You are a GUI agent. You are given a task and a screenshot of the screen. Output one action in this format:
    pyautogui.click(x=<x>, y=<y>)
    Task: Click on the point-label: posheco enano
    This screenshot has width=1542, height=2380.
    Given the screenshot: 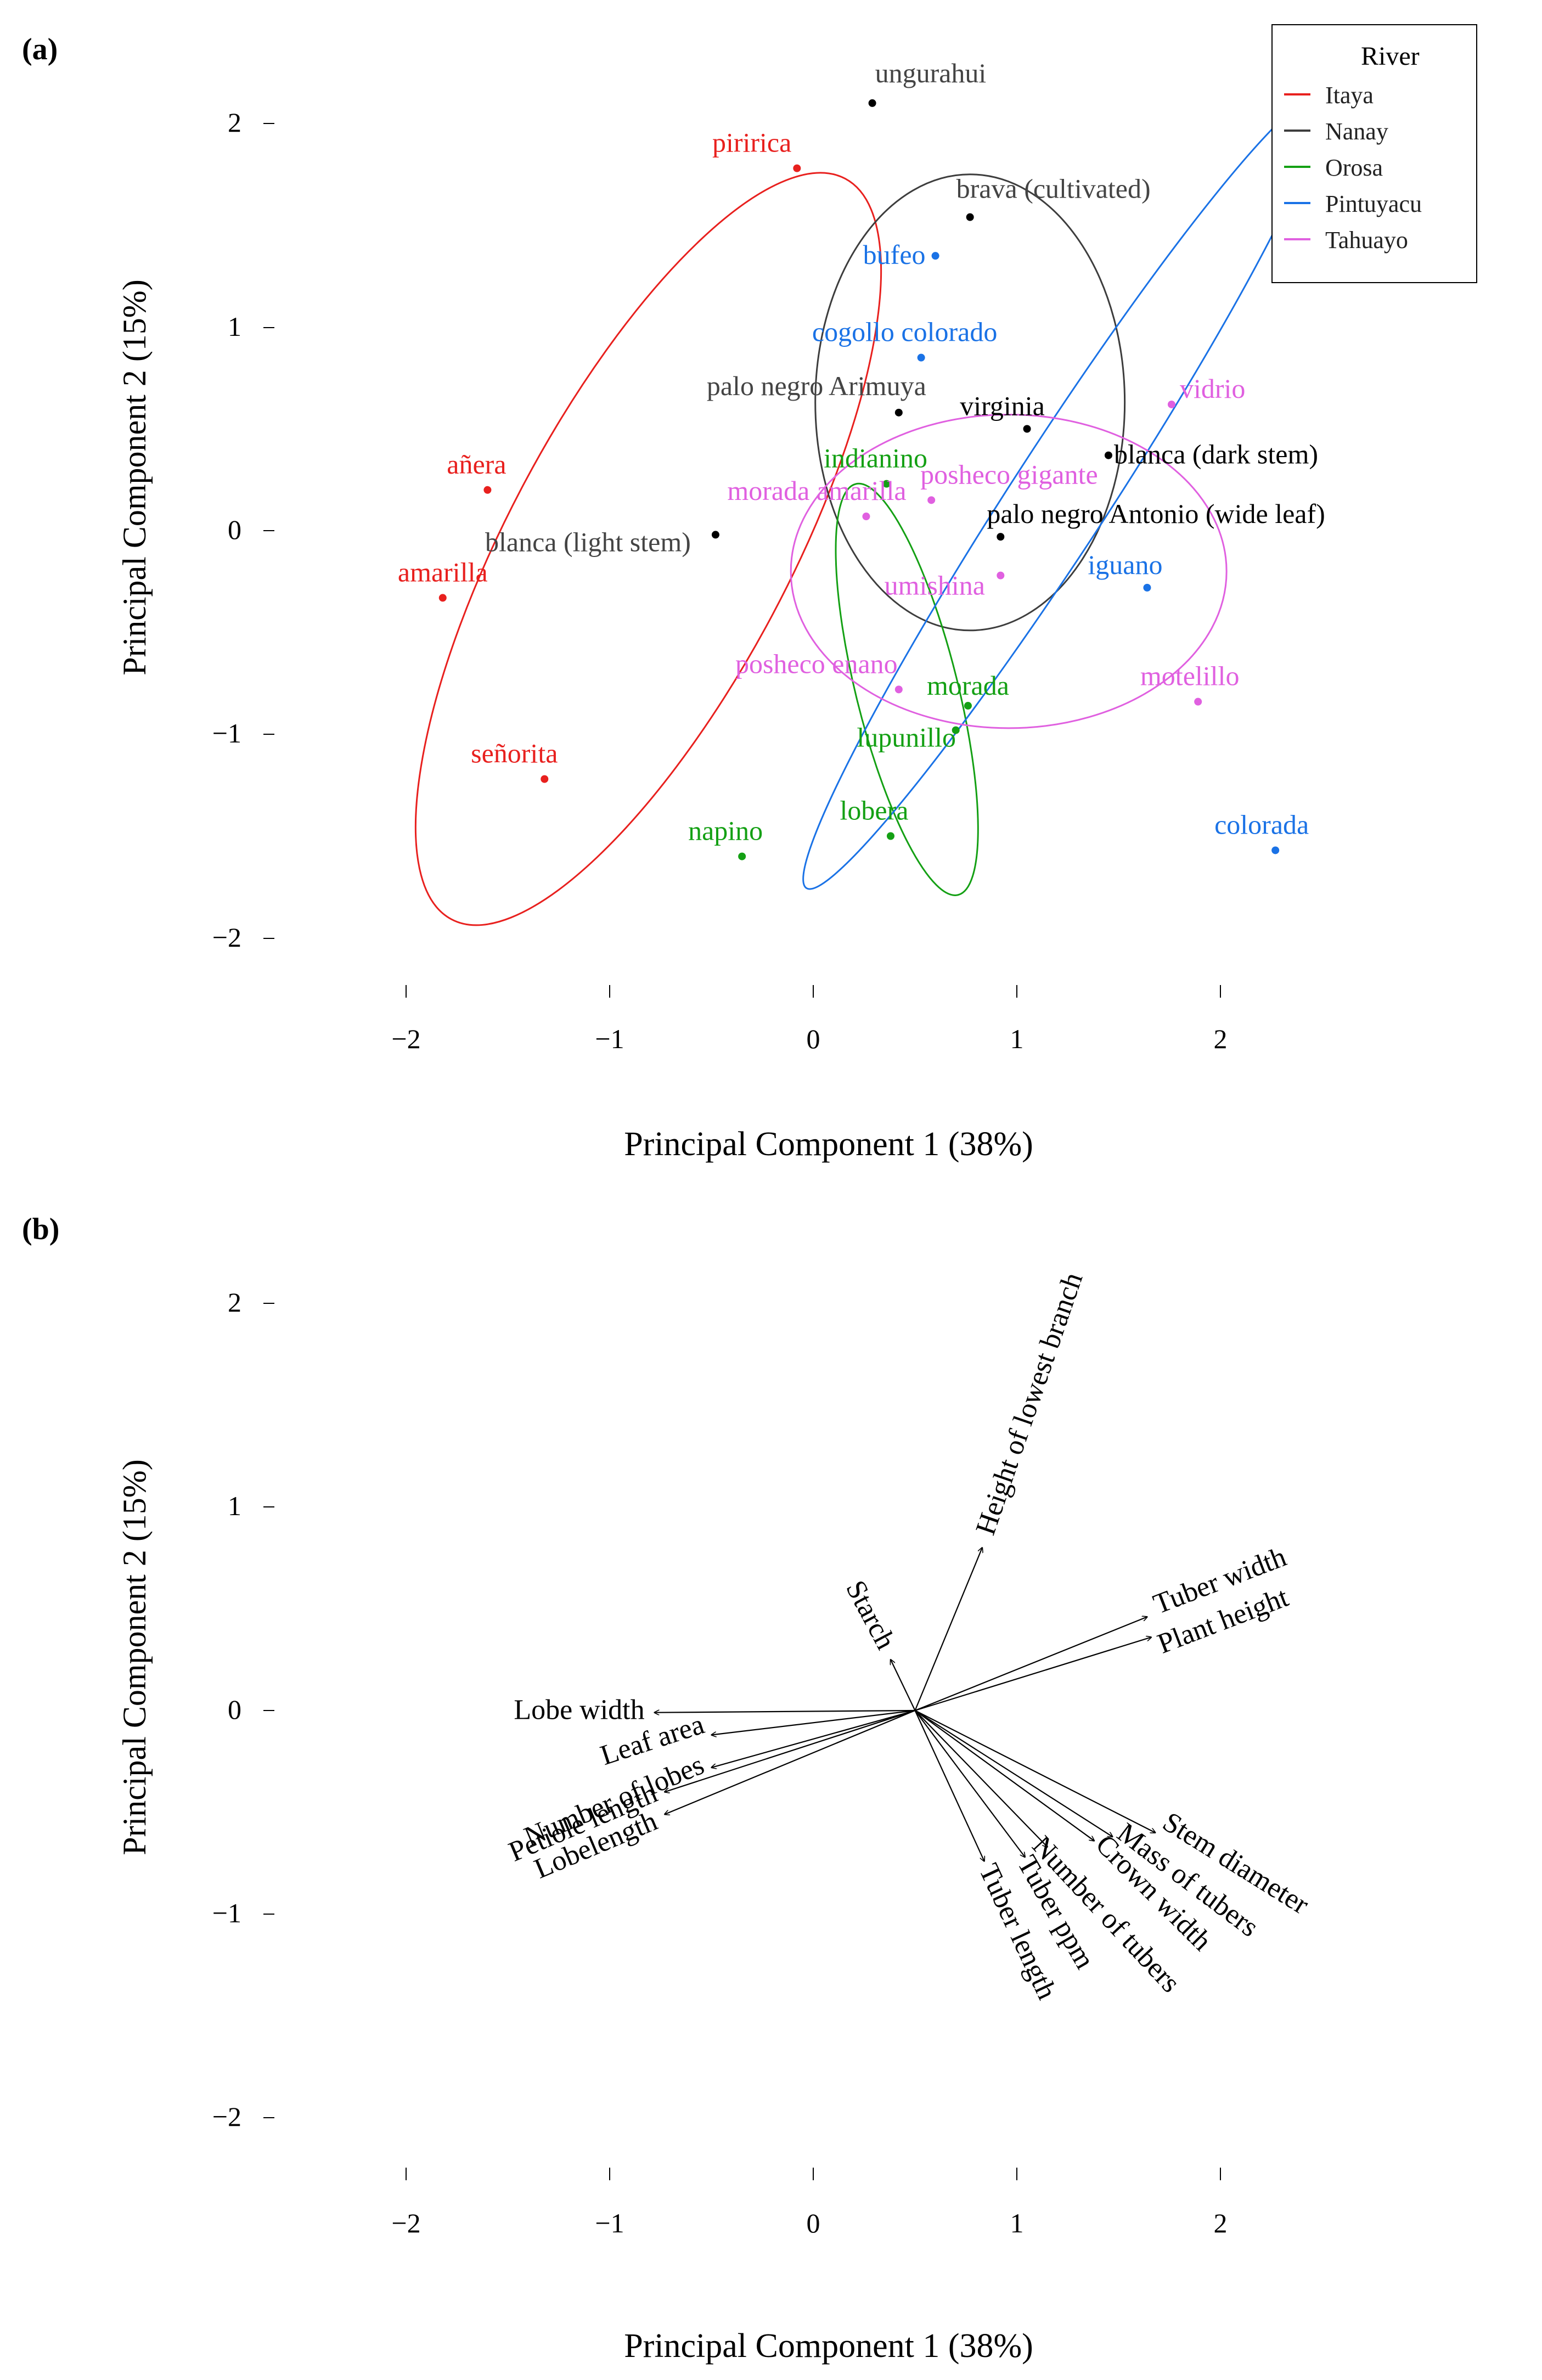 What is the action you would take?
    pyautogui.click(x=817, y=663)
    